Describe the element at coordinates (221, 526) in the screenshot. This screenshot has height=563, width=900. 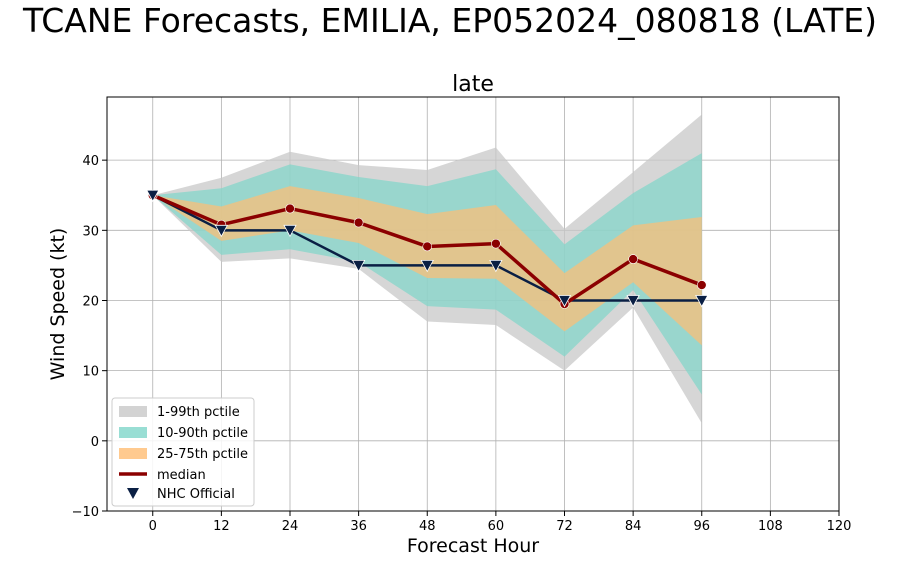
I see `x-tick-label: 12` at that location.